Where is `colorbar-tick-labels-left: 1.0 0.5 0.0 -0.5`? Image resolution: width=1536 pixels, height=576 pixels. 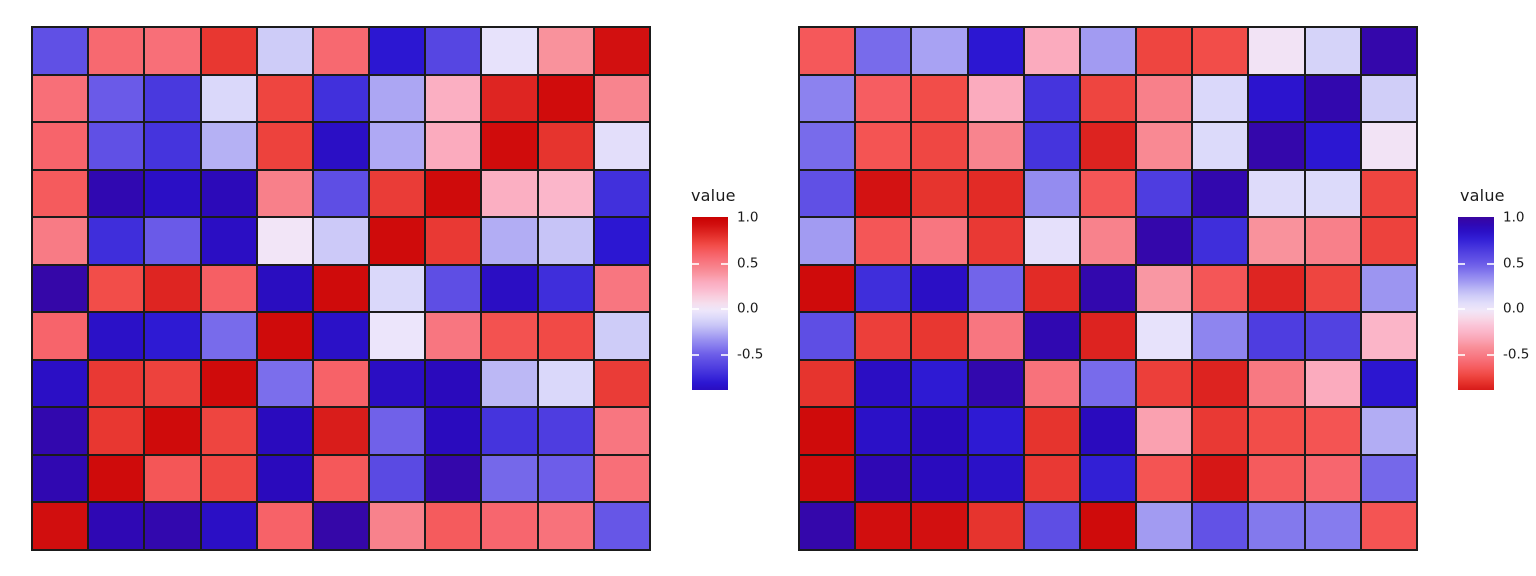 colorbar-tick-labels-left: 1.0 0.5 0.0 -0.5 is located at coordinates (760, 300).